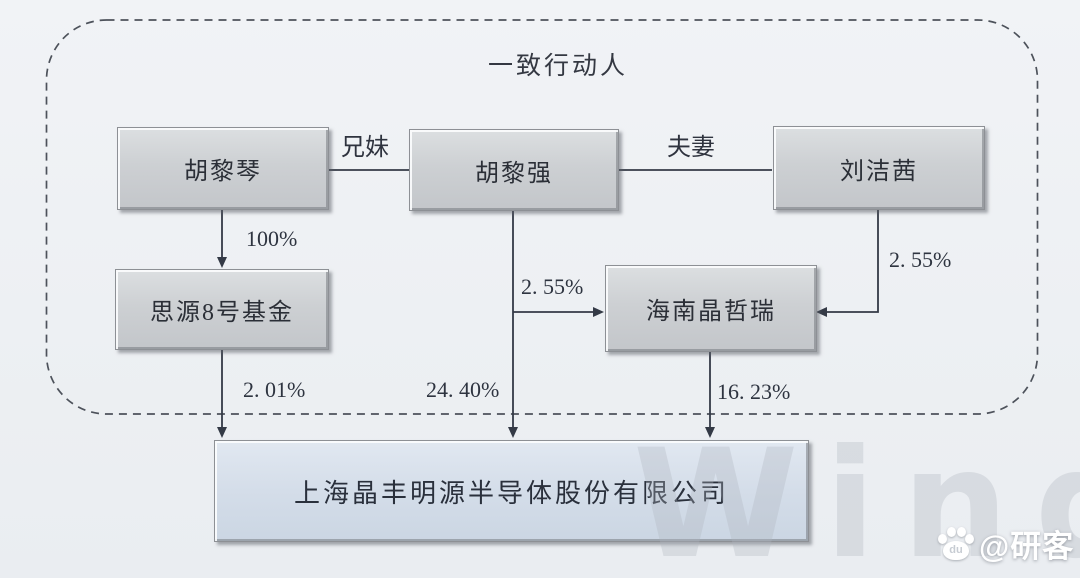 This screenshot has width=1080, height=578. I want to click on badge-handle-text: @研客, so click(1027, 546).